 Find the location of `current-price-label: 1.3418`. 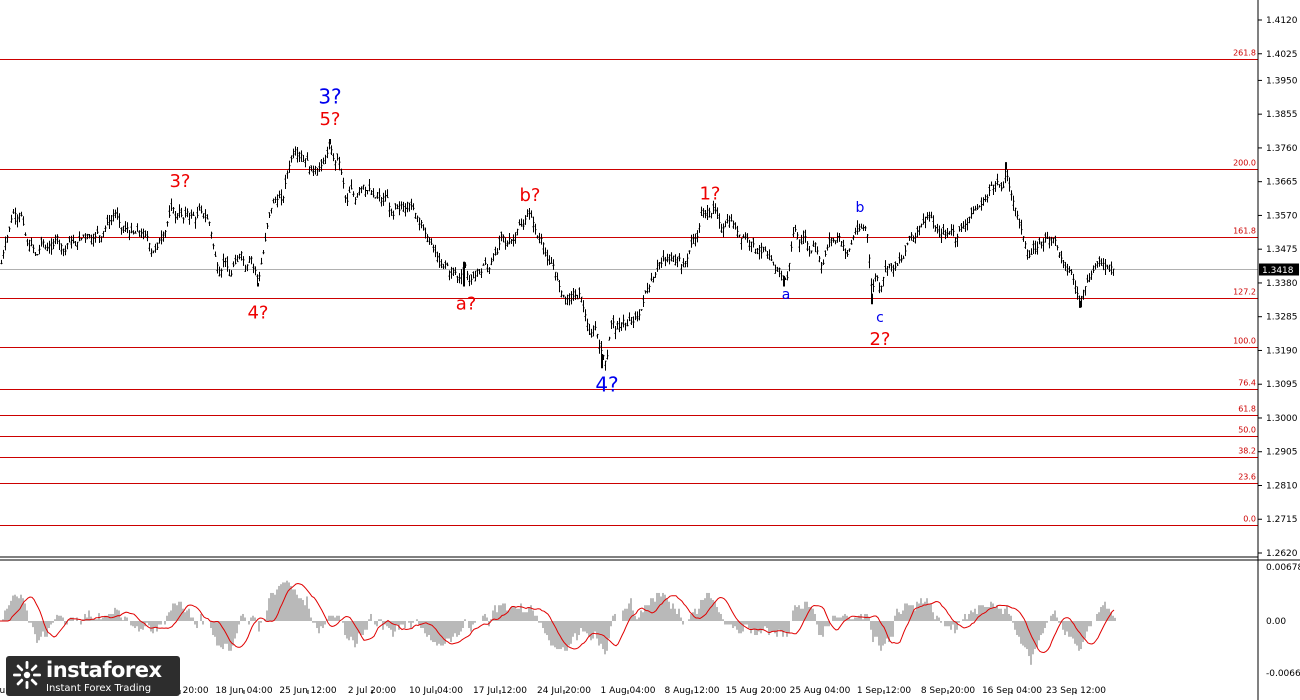

current-price-label: 1.3418 is located at coordinates (1278, 271).